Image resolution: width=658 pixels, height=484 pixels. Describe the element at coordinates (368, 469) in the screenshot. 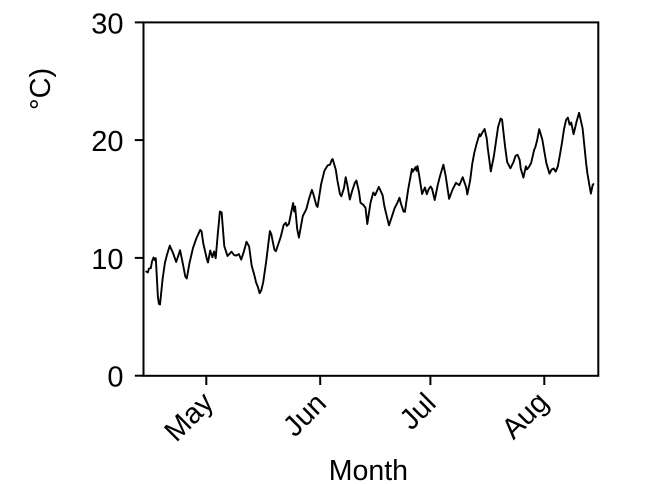

I see `svg-text: Month` at that location.